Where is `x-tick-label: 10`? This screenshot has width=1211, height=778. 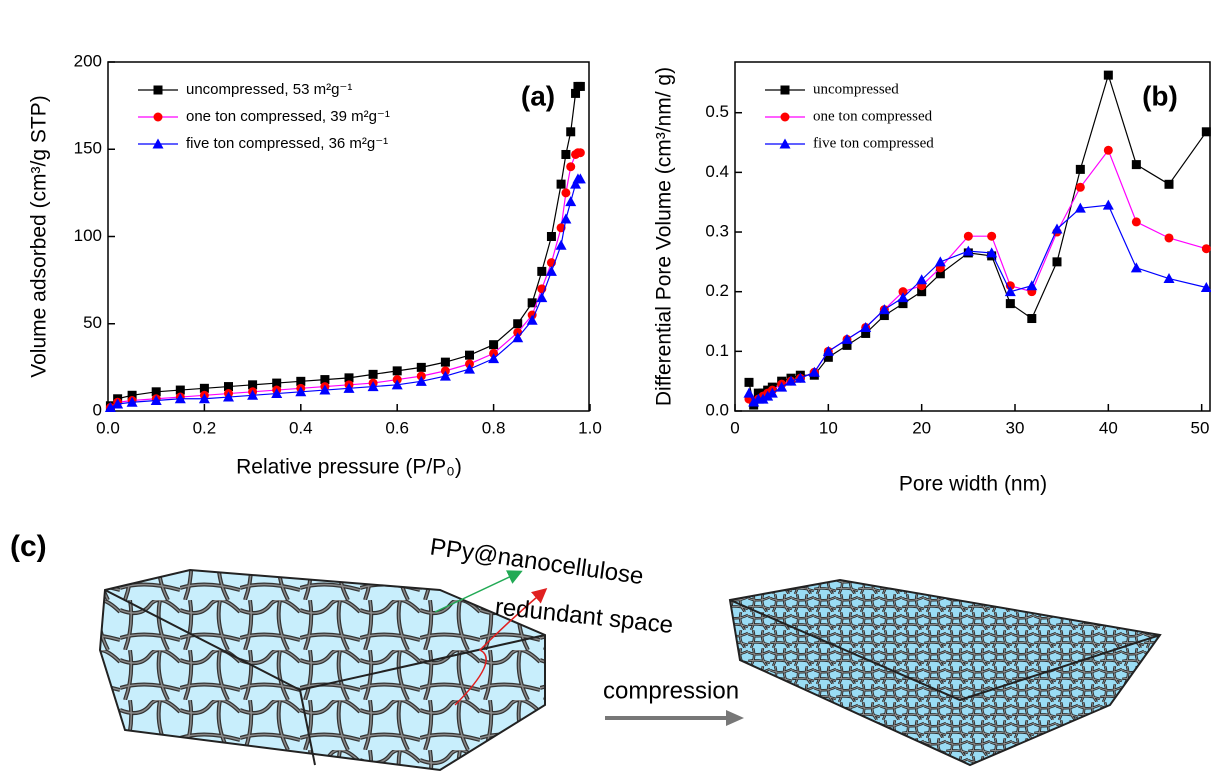
x-tick-label: 10 is located at coordinates (828, 427).